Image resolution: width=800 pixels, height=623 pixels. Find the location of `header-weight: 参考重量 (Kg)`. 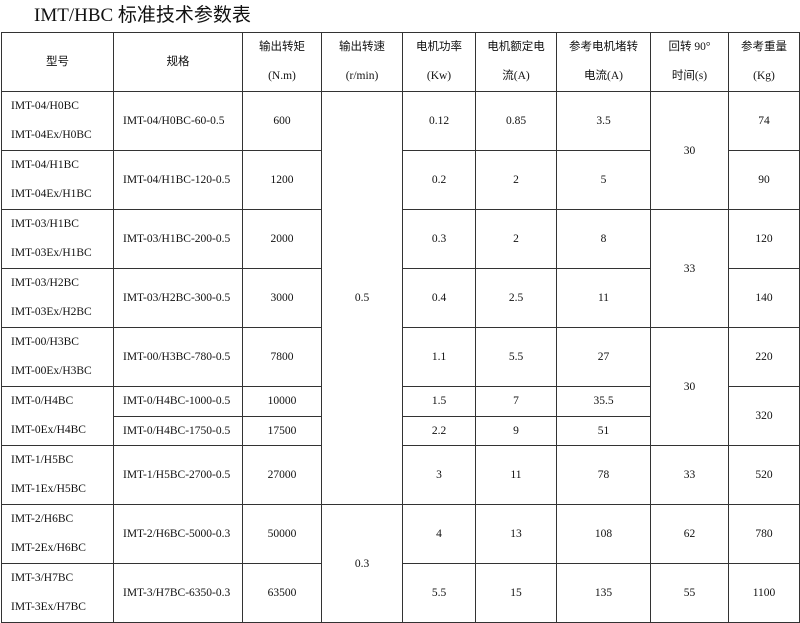

header-weight: 参考重量 (Kg) is located at coordinates (764, 62).